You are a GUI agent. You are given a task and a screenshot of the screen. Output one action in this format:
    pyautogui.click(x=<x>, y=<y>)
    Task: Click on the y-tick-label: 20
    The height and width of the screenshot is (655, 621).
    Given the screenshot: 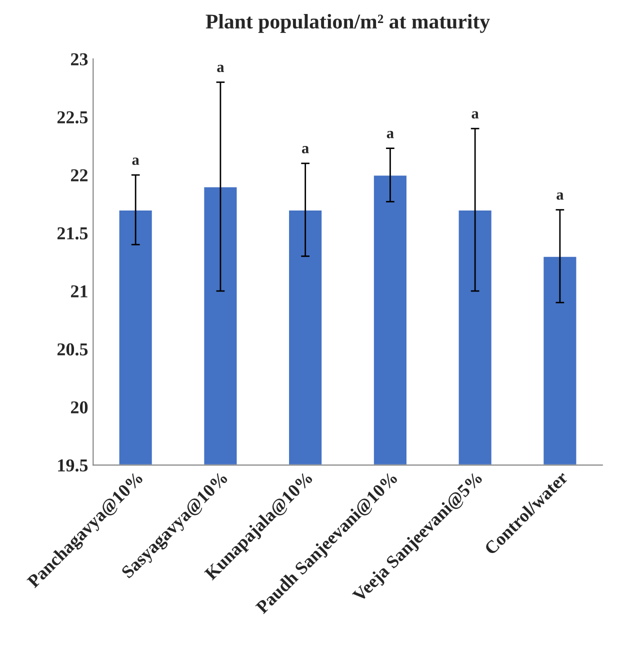 What is the action you would take?
    pyautogui.click(x=79, y=407)
    